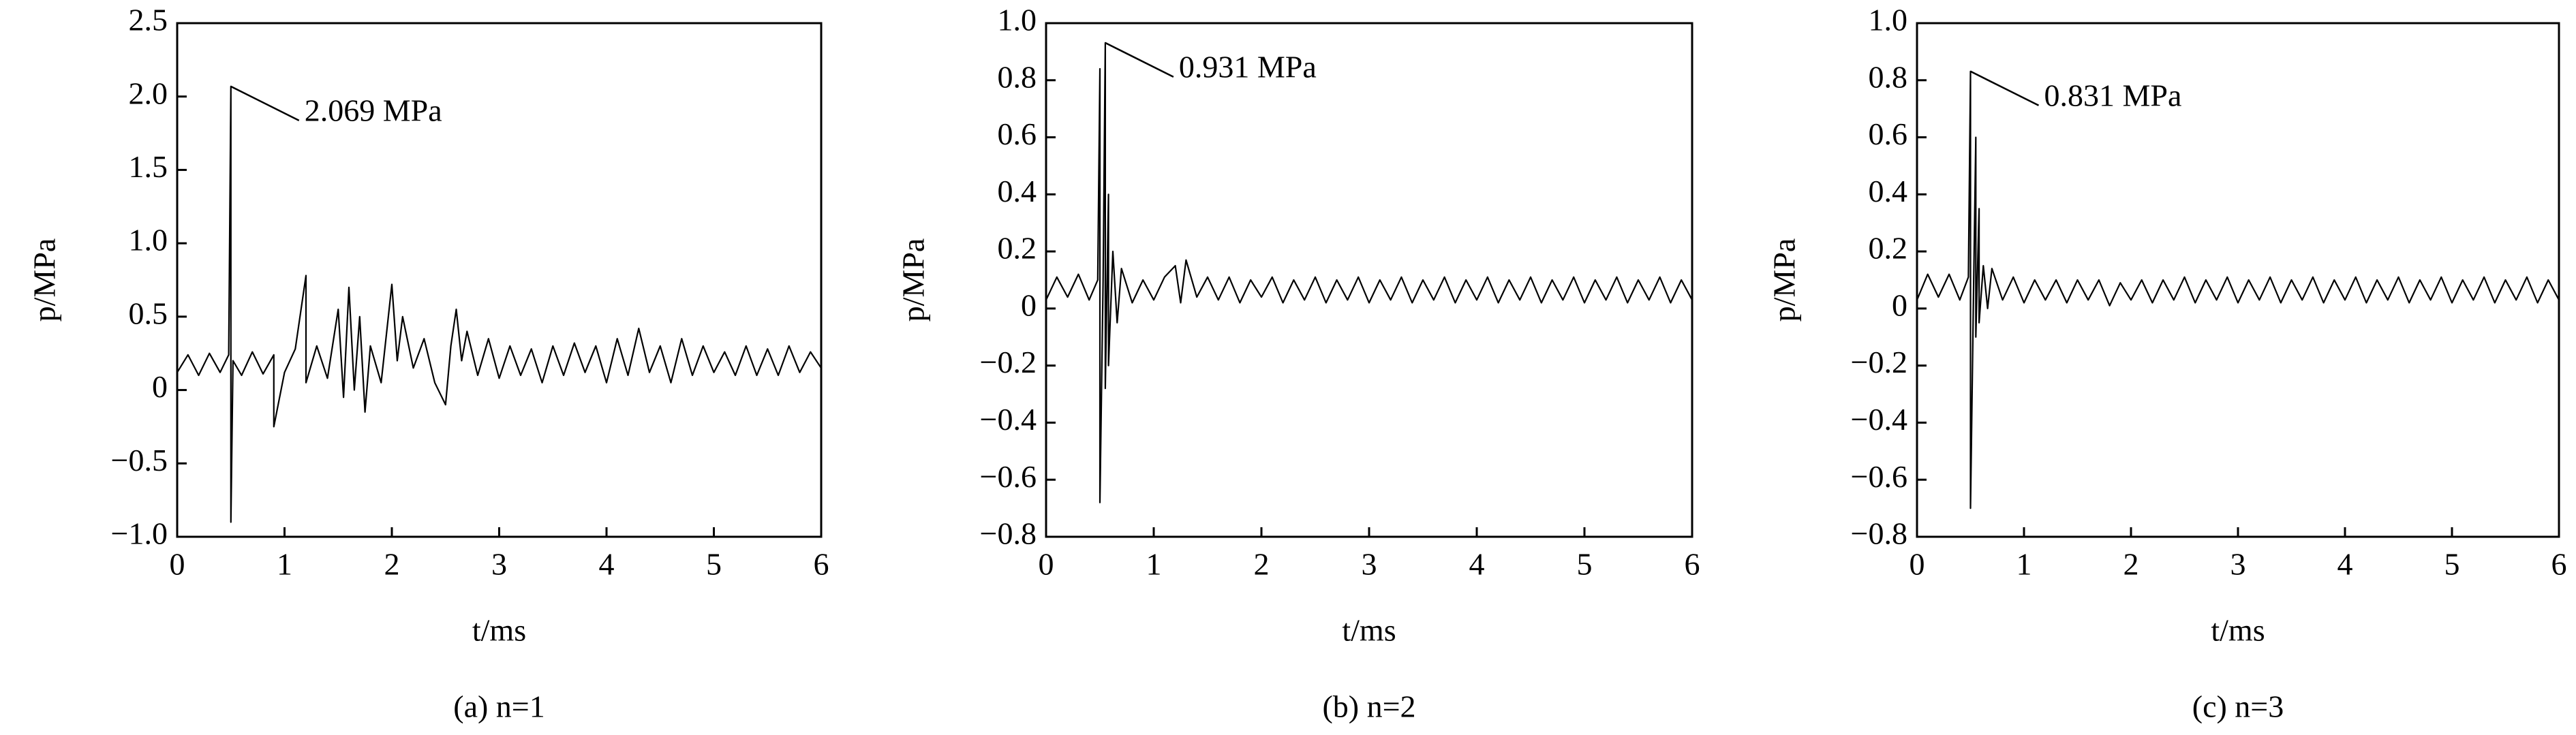  I want to click on caption: (c) n=3, so click(2238, 706).